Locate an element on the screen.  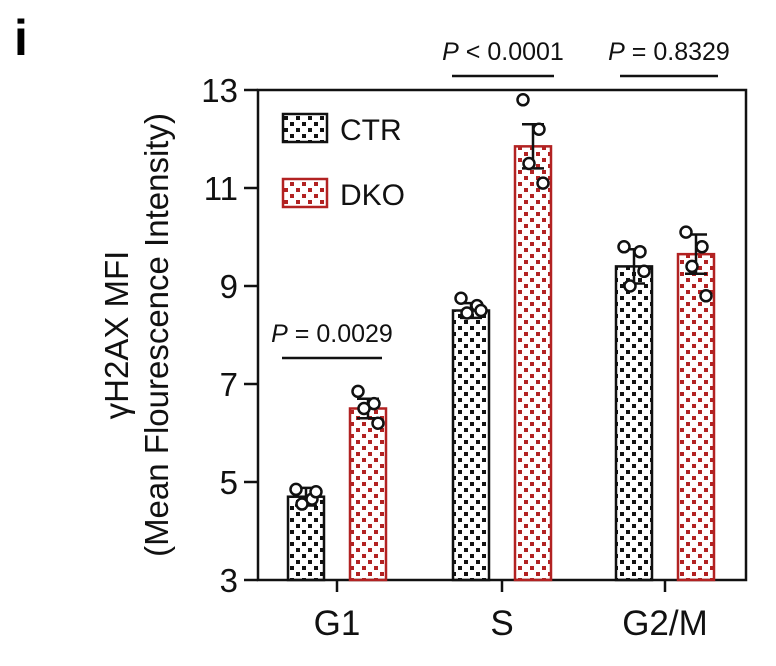
x-tick-label: G2/M is located at coordinates (665, 623).